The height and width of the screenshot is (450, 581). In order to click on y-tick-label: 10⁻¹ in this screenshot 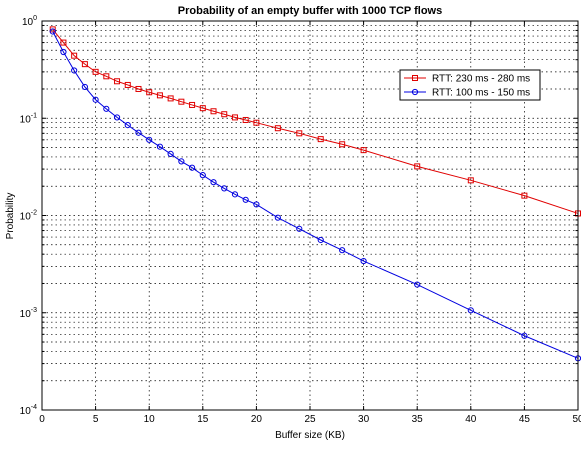, I will do `click(28, 118)`.